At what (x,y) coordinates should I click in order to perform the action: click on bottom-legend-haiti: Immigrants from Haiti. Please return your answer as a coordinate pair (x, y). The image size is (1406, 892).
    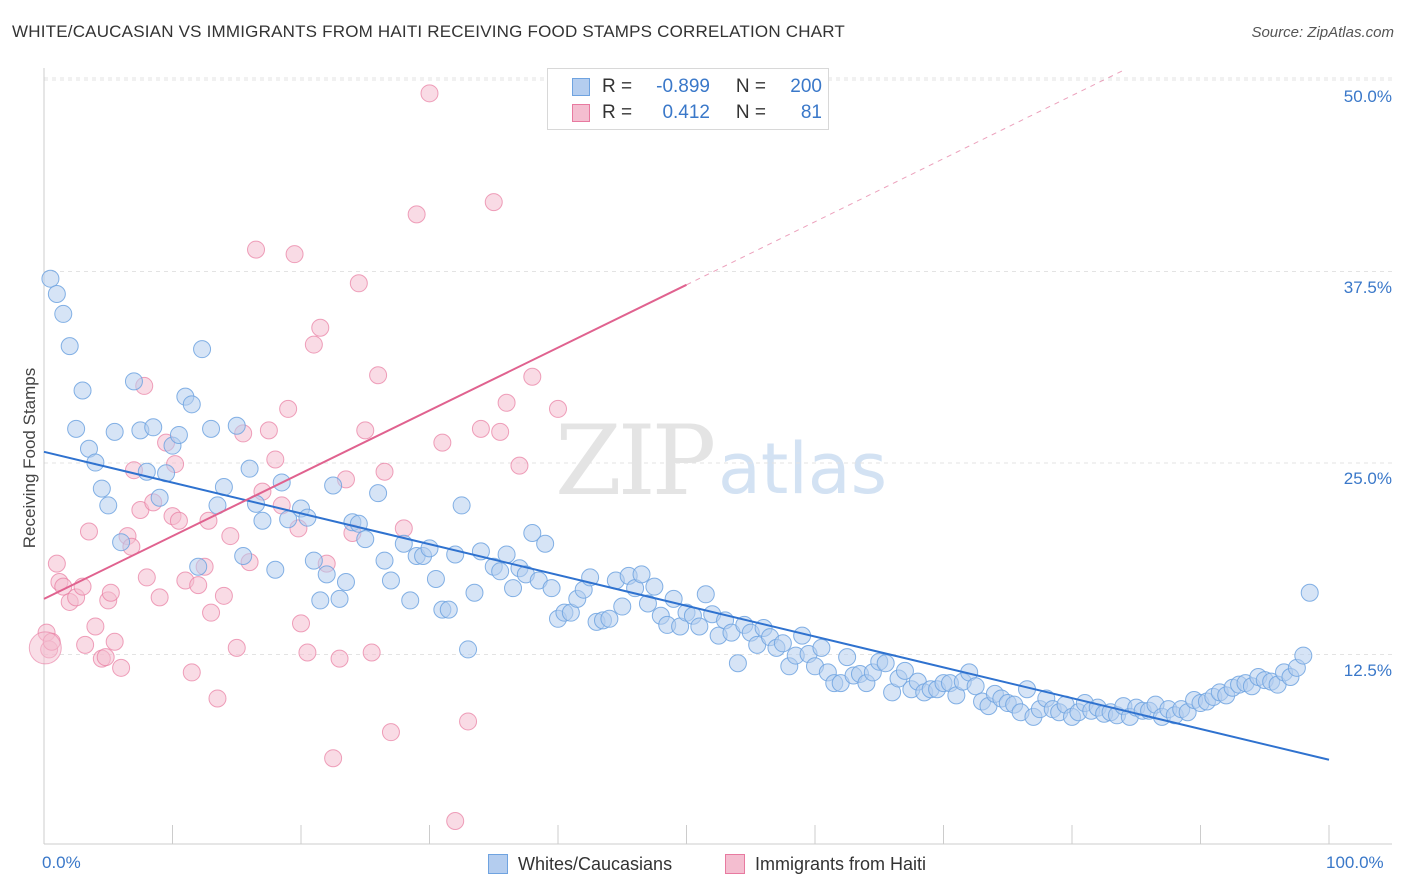
    Looking at the image, I should click on (825, 864).